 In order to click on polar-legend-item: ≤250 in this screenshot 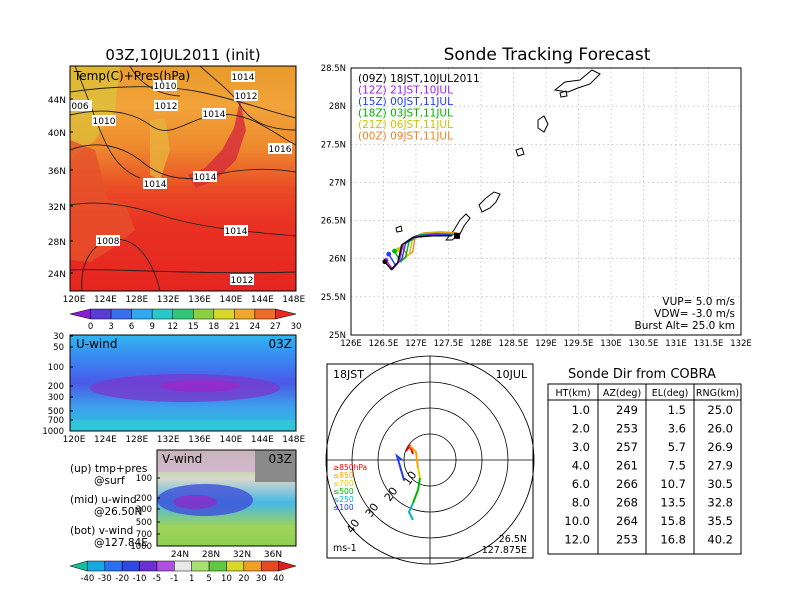, I will do `click(343, 499)`.